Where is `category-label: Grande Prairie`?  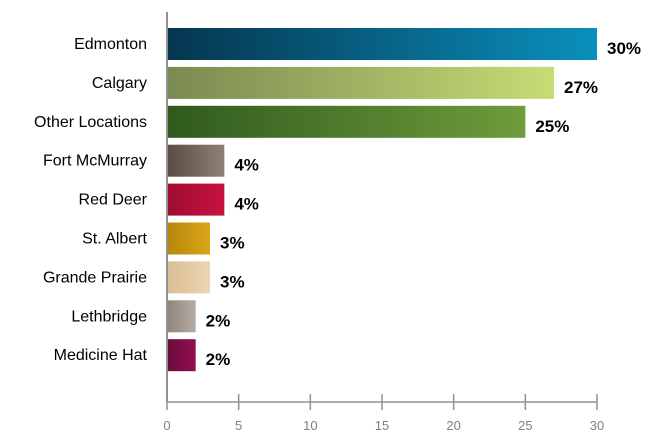
category-label: Grande Prairie is located at coordinates (95, 277).